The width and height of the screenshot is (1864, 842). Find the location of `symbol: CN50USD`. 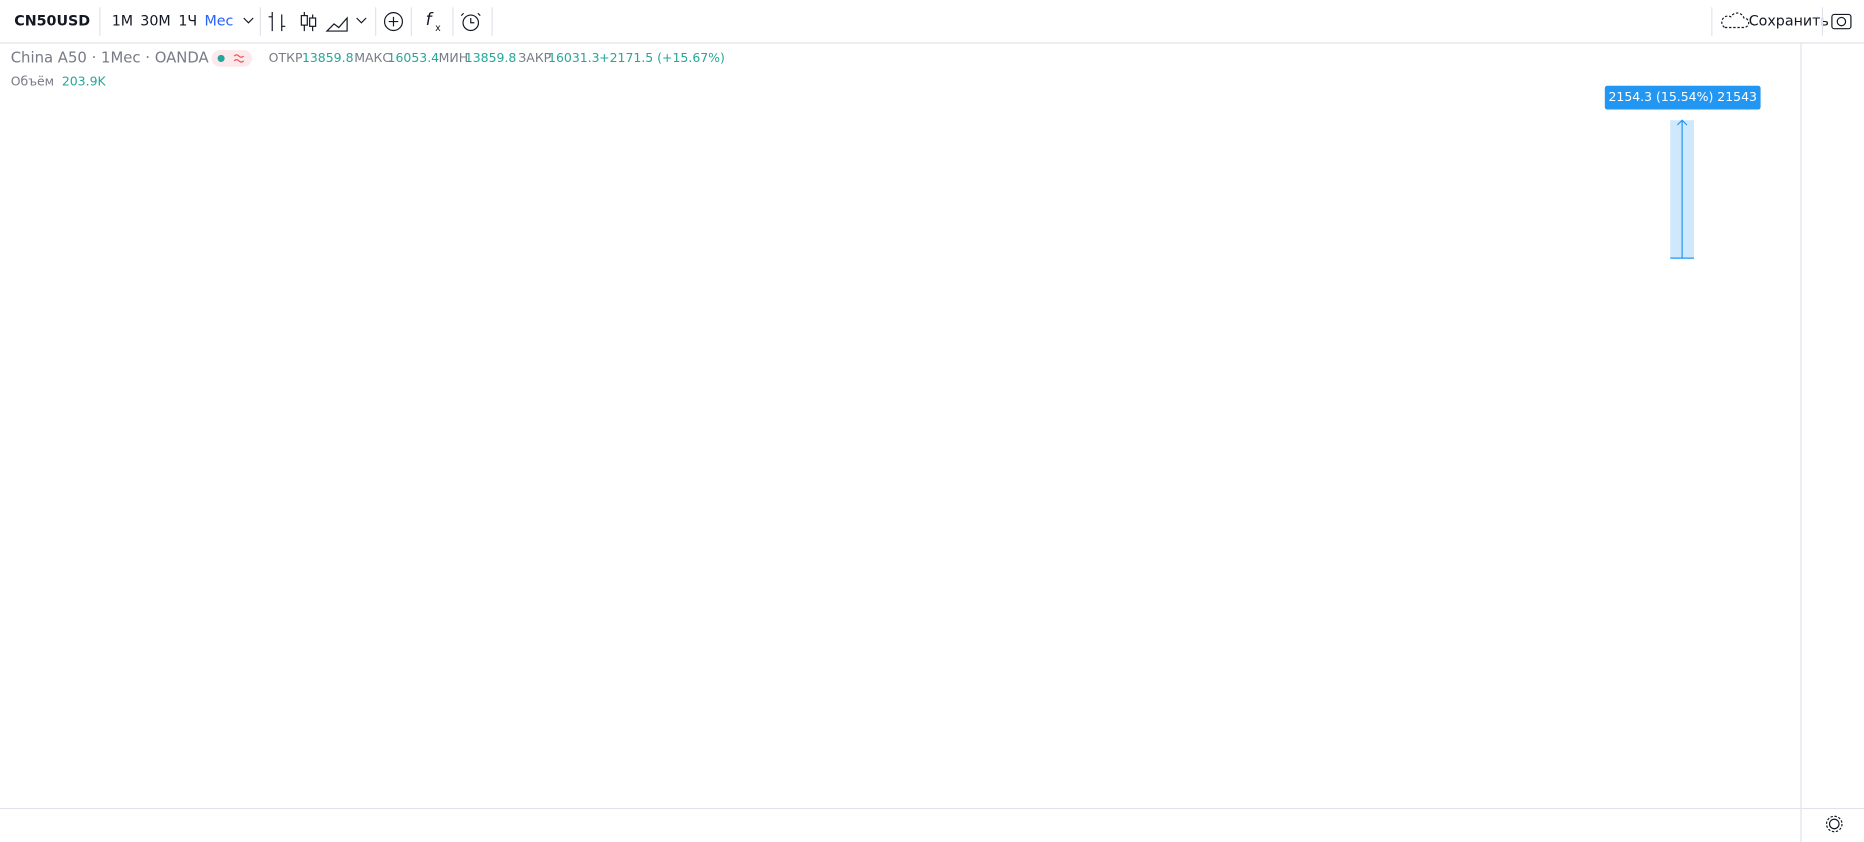

symbol: CN50USD is located at coordinates (52, 22).